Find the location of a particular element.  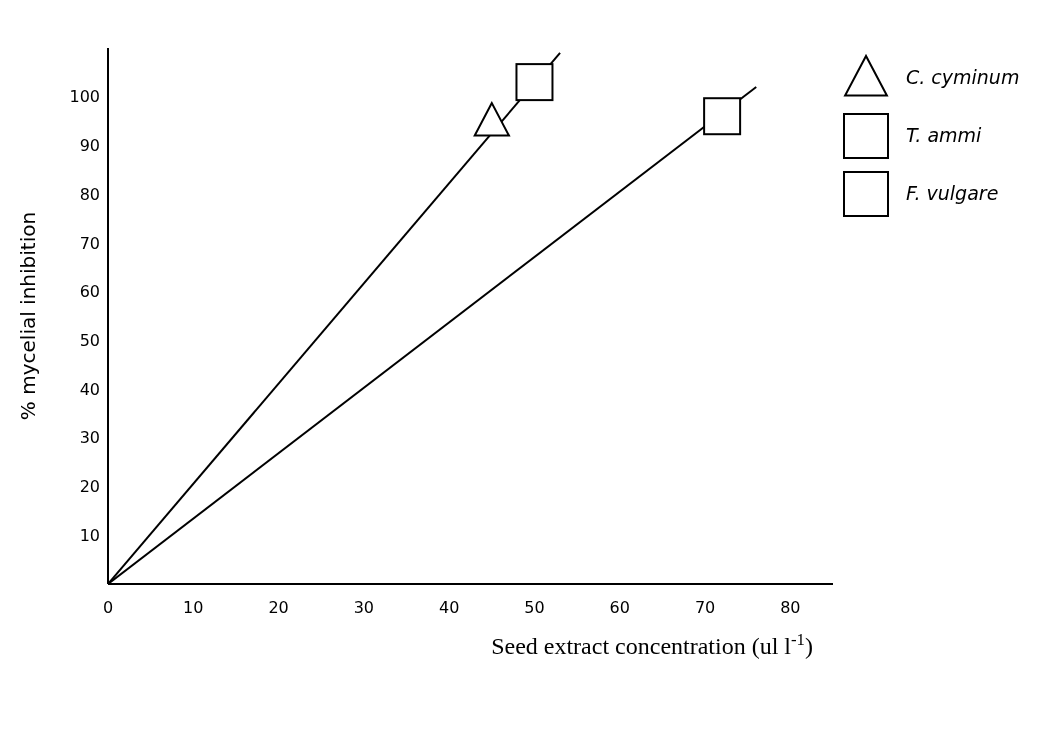

x-tick-label: 10 is located at coordinates (193, 608).